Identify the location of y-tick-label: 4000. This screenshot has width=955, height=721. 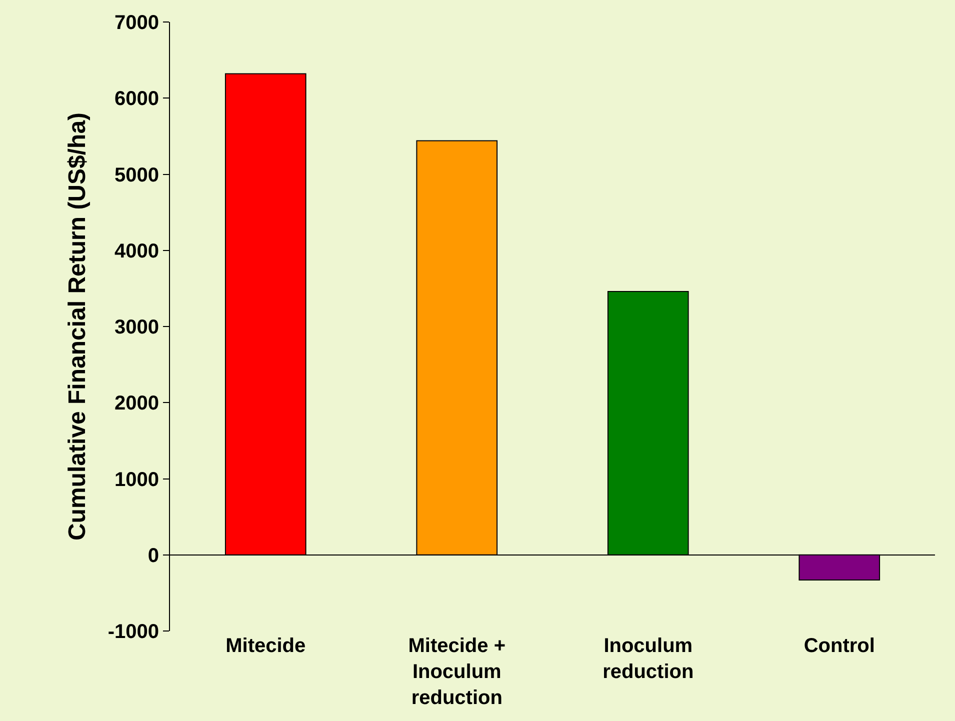
(136, 251).